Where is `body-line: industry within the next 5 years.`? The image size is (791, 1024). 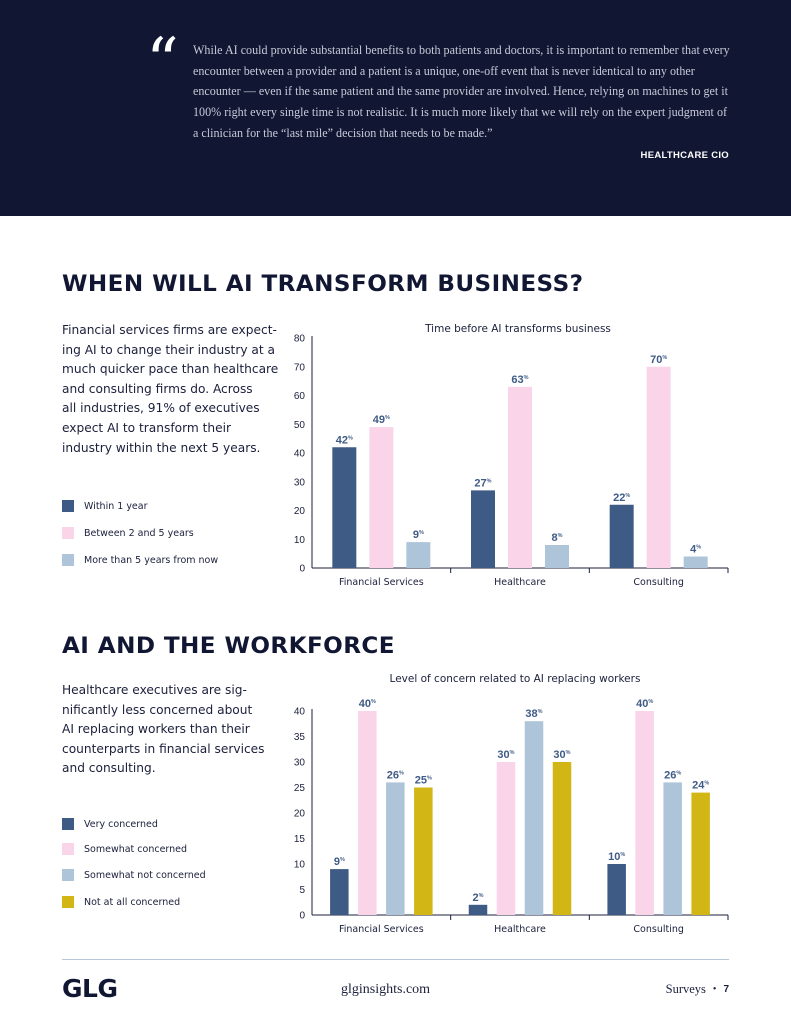
body-line: industry within the next 5 years. is located at coordinates (161, 447).